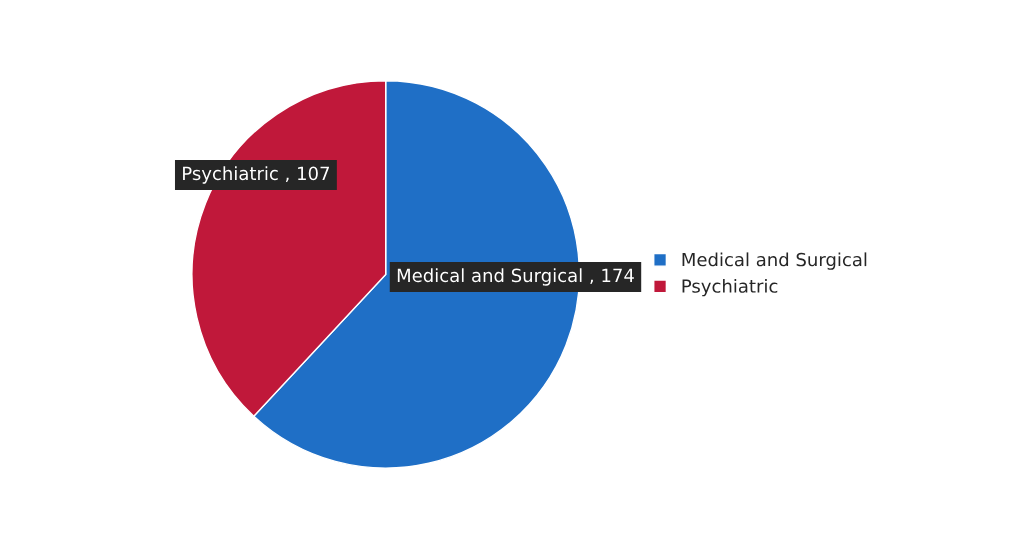 Image resolution: width=1015 pixels, height=538 pixels. What do you see at coordinates (256, 175) in the screenshot?
I see `data-label: Psychiatric , 107` at bounding box center [256, 175].